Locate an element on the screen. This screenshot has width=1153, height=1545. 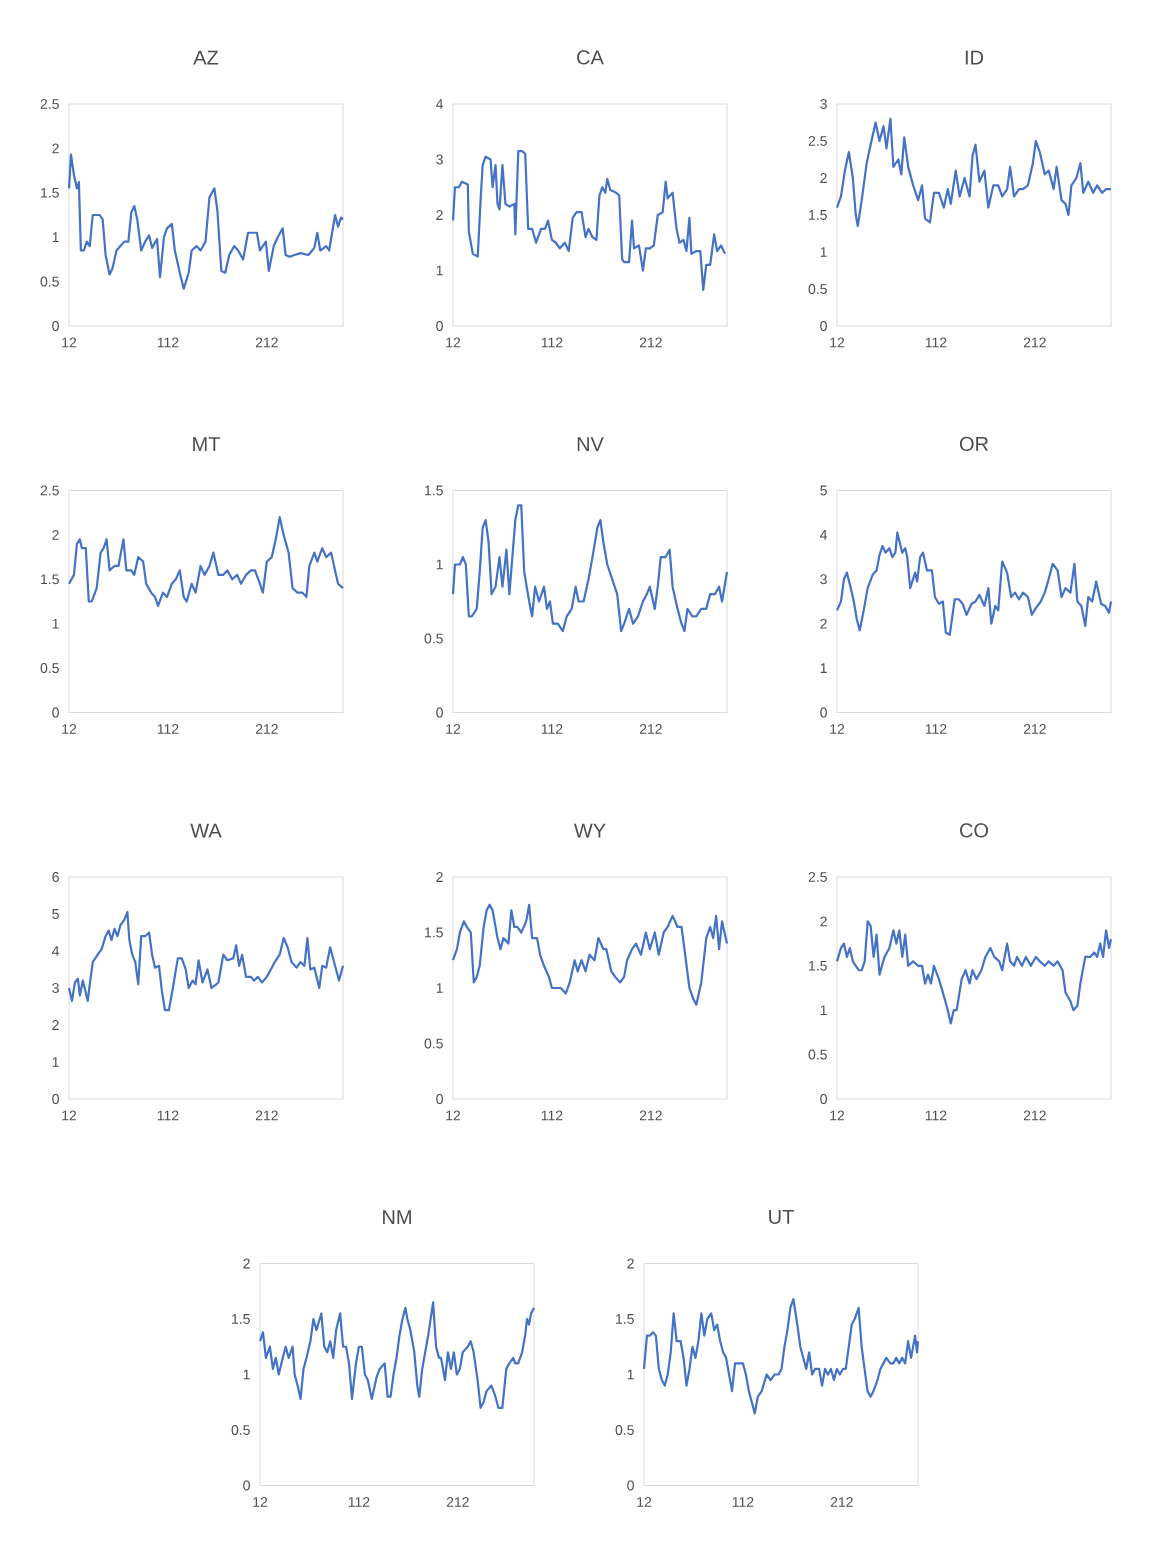
chart-title: WA is located at coordinates (206, 830).